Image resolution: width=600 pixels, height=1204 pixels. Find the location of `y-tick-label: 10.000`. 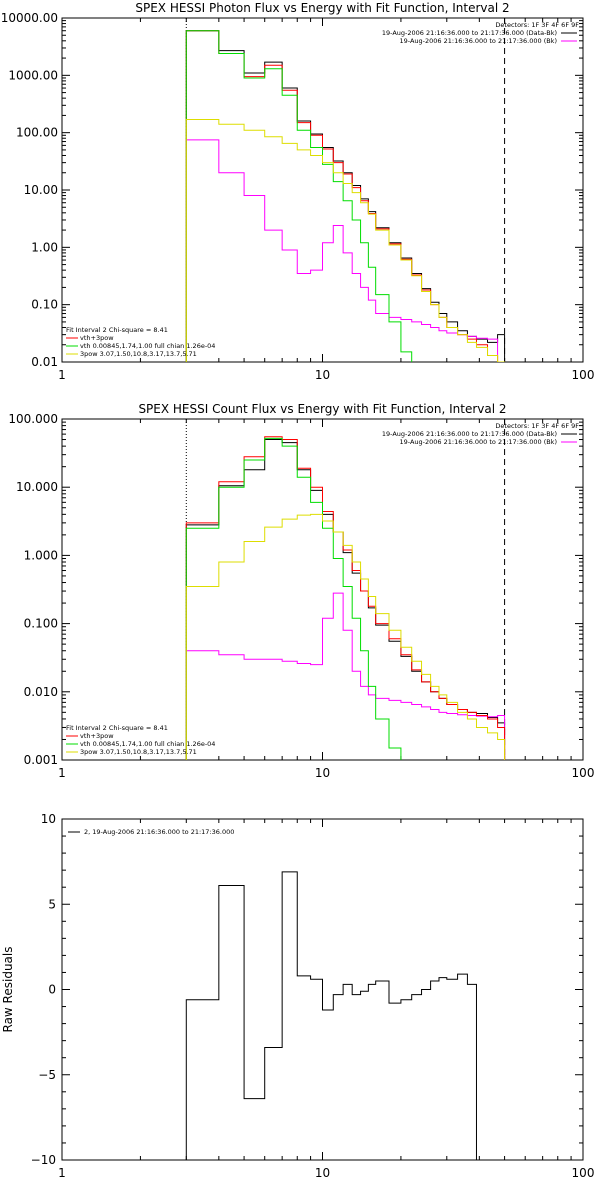

y-tick-label: 10.000 is located at coordinates (37, 487).